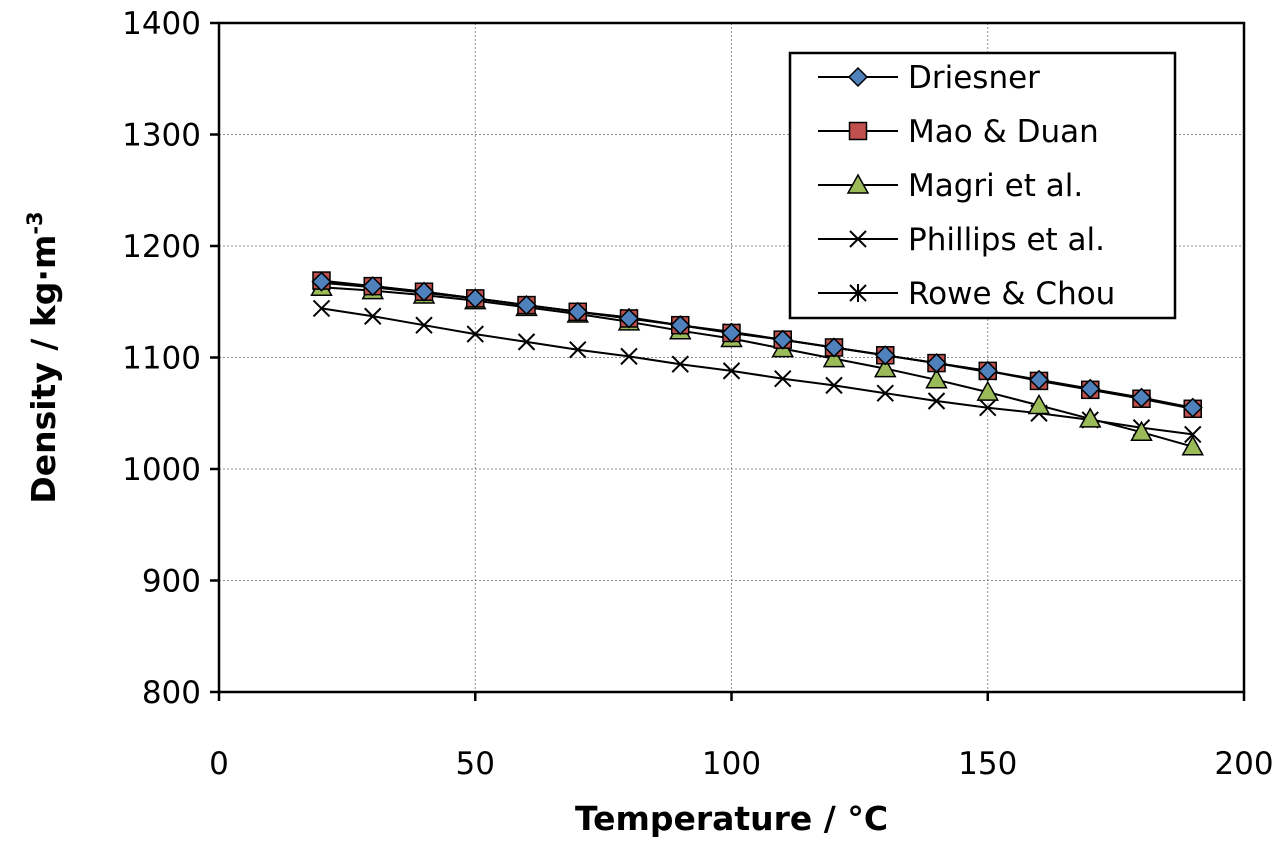 This screenshot has width=1284, height=860. Describe the element at coordinates (171, 582) in the screenshot. I see `y-tick-label: 900` at that location.